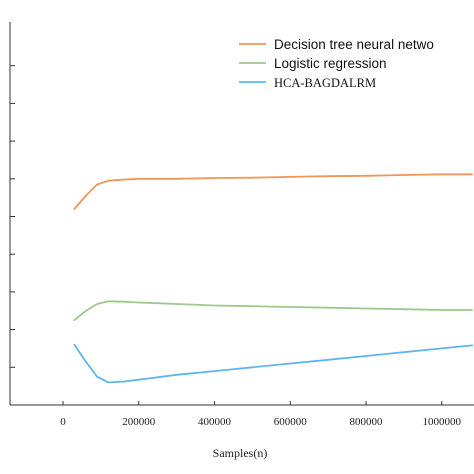 The width and height of the screenshot is (474, 474). I want to click on x-tick-label-3: 600000, so click(291, 422).